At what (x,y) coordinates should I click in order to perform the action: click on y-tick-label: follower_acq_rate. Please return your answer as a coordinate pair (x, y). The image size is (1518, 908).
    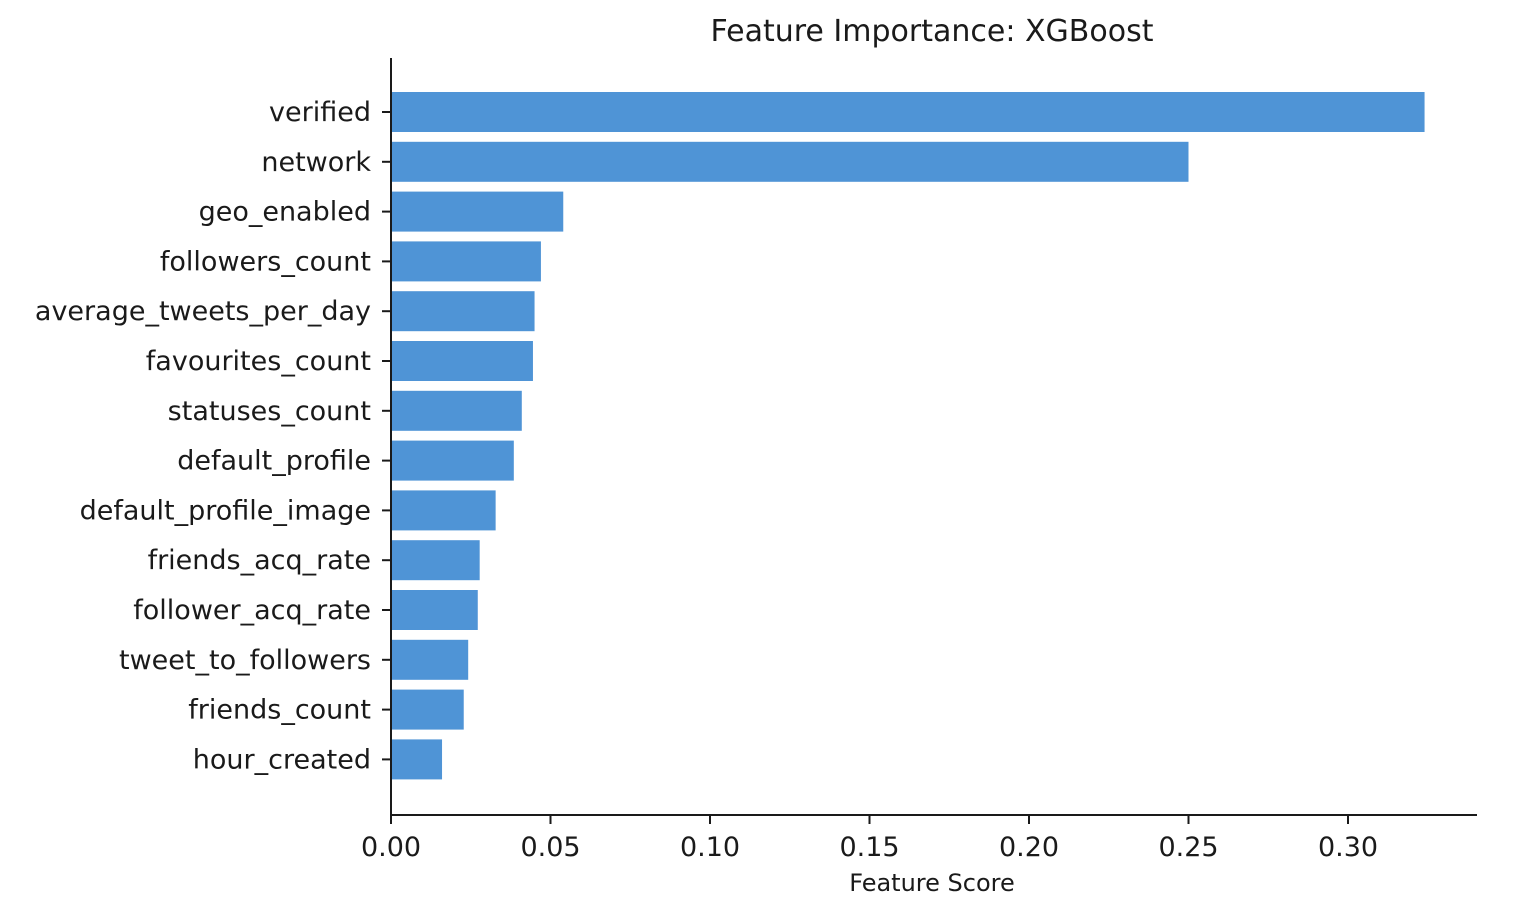
    Looking at the image, I should click on (252, 610).